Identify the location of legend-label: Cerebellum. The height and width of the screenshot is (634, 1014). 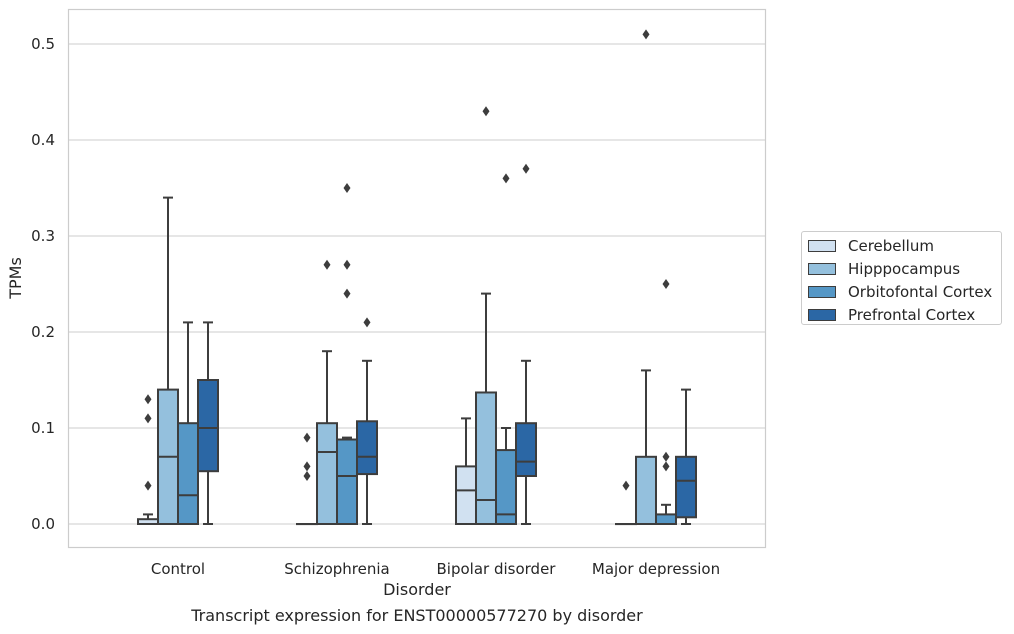
(891, 246).